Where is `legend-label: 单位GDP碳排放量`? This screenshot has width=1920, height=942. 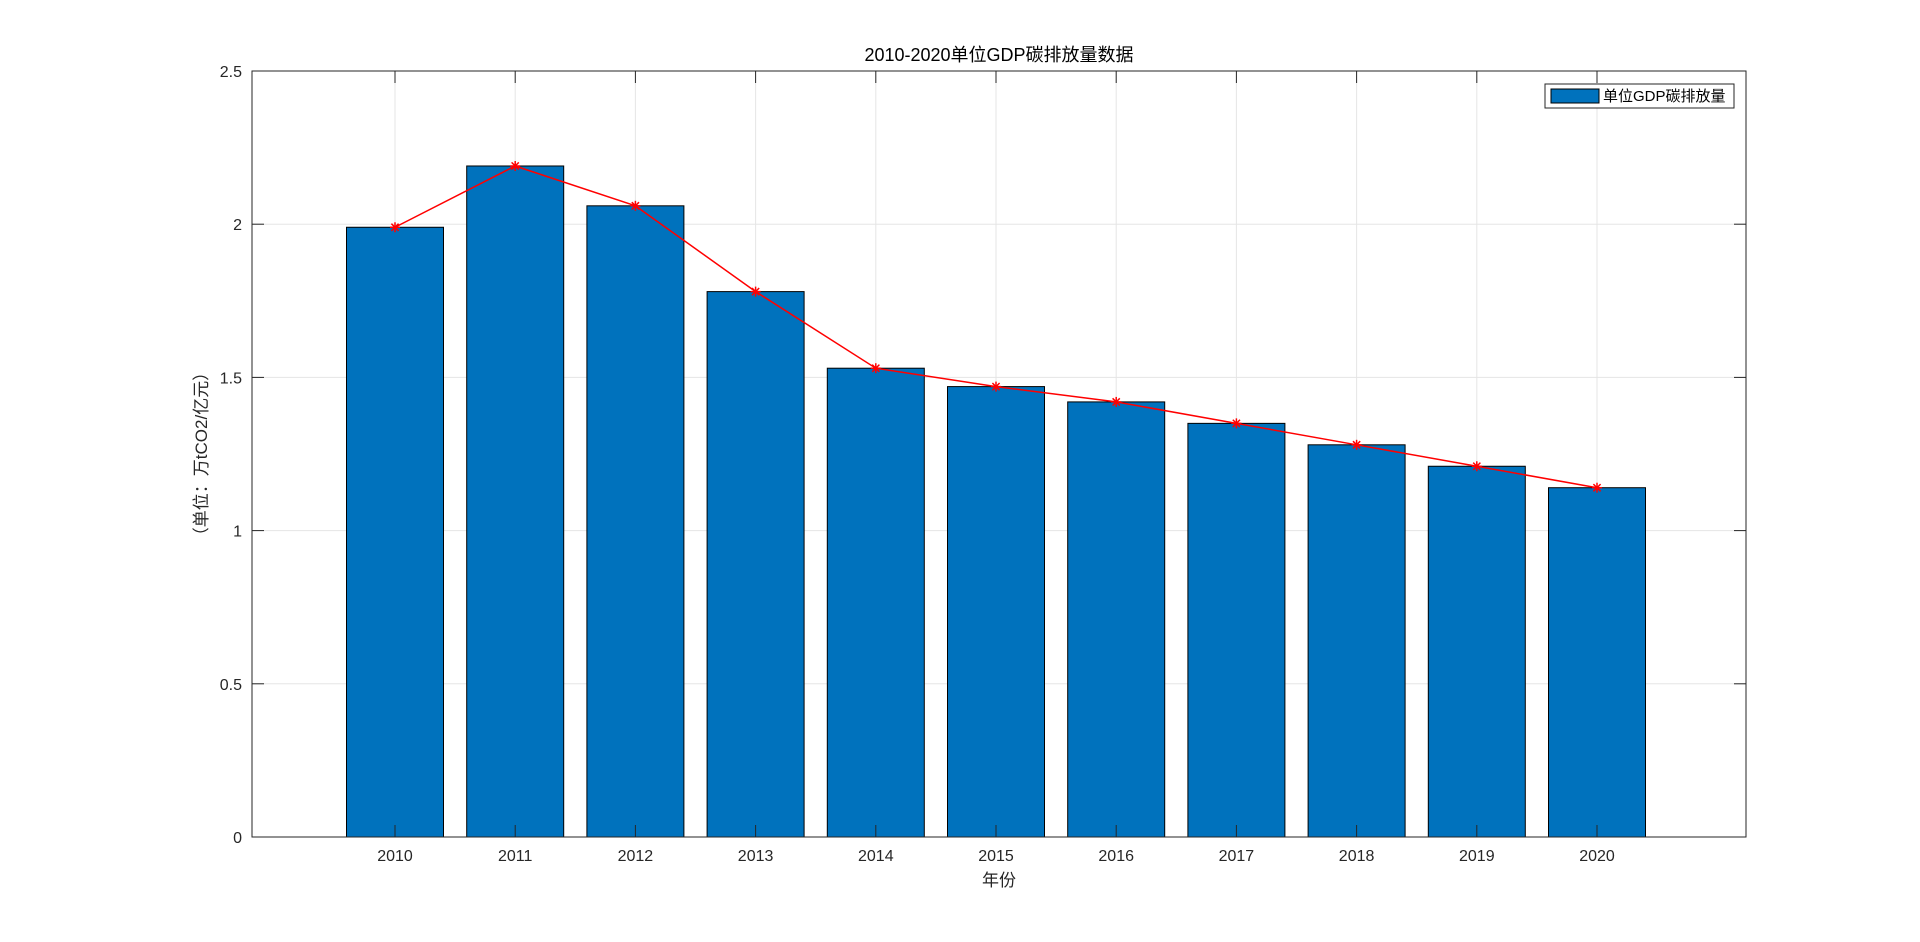
legend-label: 单位GDP碳排放量 is located at coordinates (1664, 96).